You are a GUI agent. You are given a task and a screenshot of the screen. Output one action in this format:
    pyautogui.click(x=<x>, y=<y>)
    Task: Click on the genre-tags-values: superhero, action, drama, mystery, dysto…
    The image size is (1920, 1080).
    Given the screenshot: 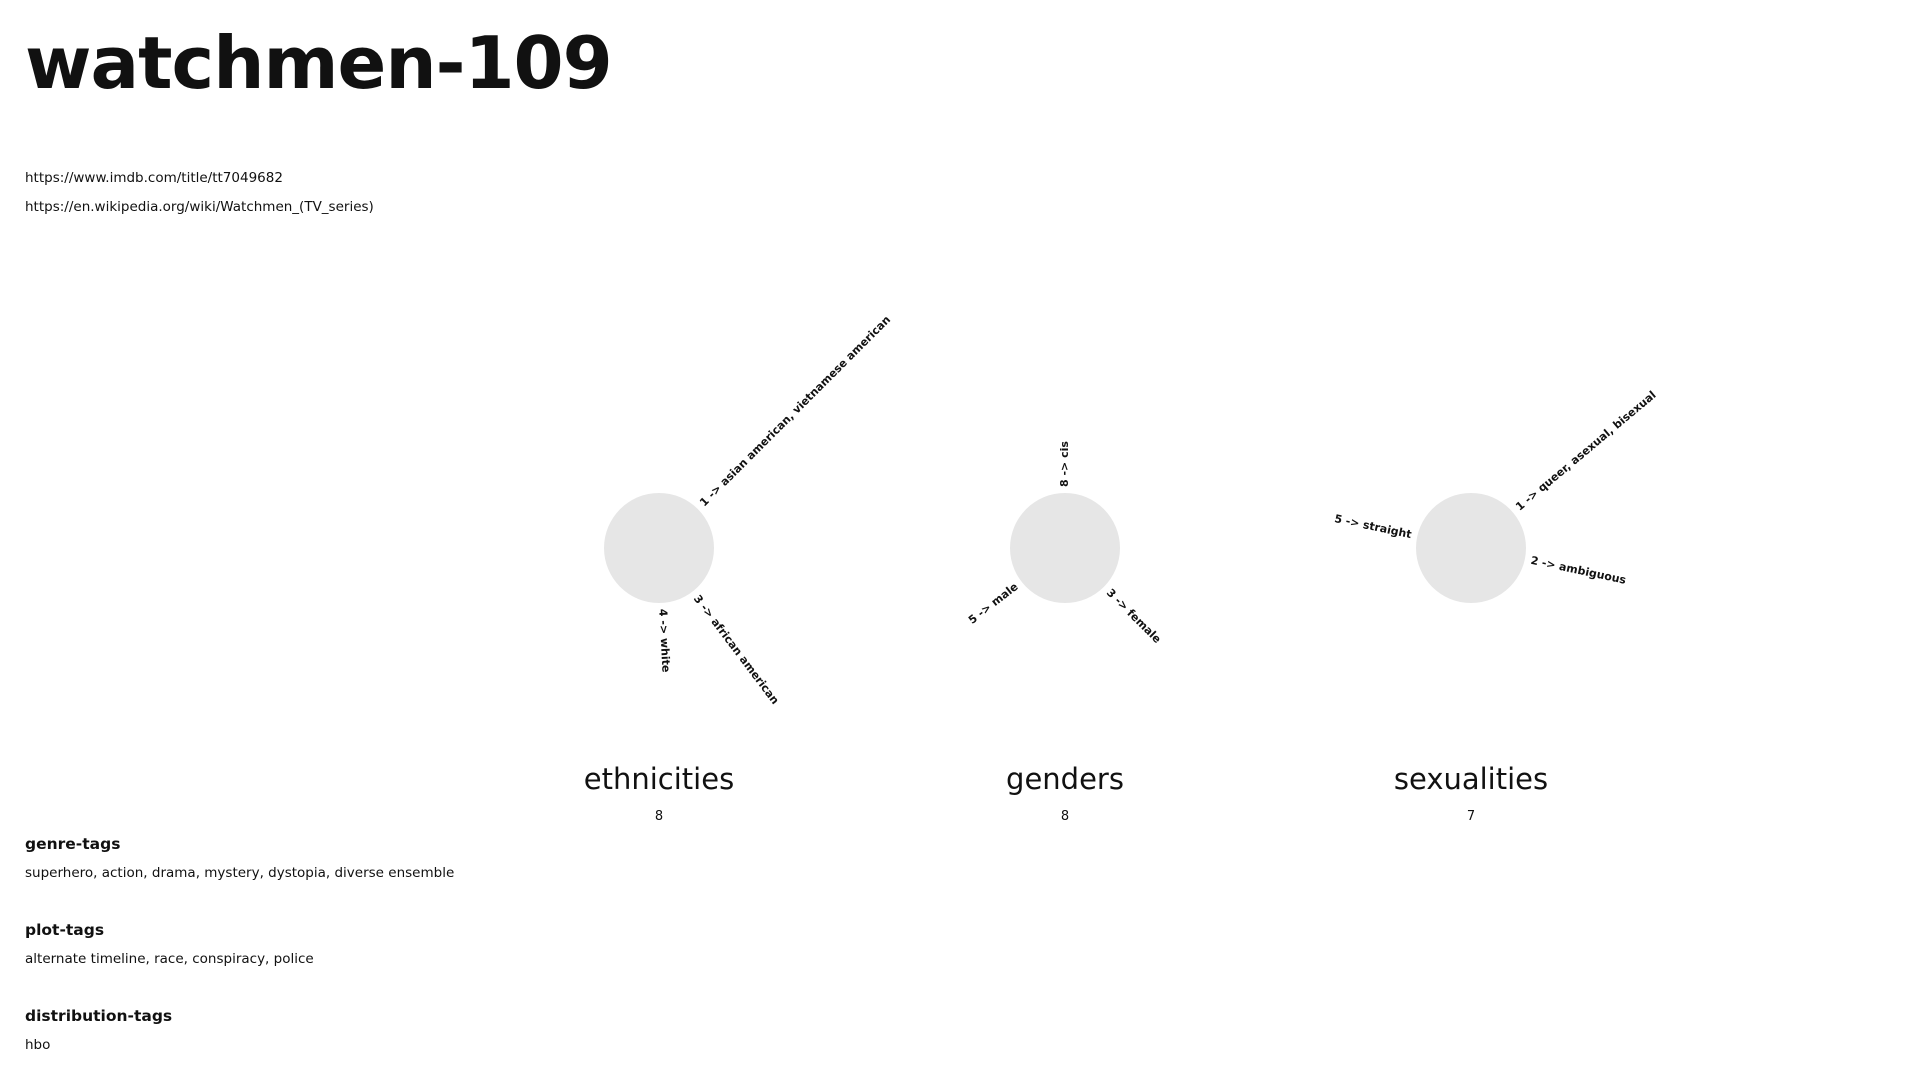 What is the action you would take?
    pyautogui.click(x=240, y=873)
    